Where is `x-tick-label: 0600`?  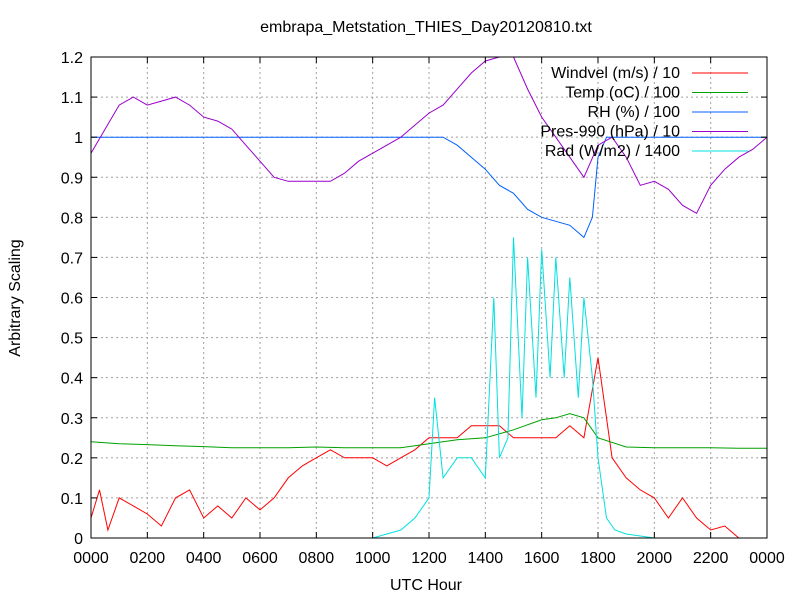
x-tick-label: 0600 is located at coordinates (260, 558).